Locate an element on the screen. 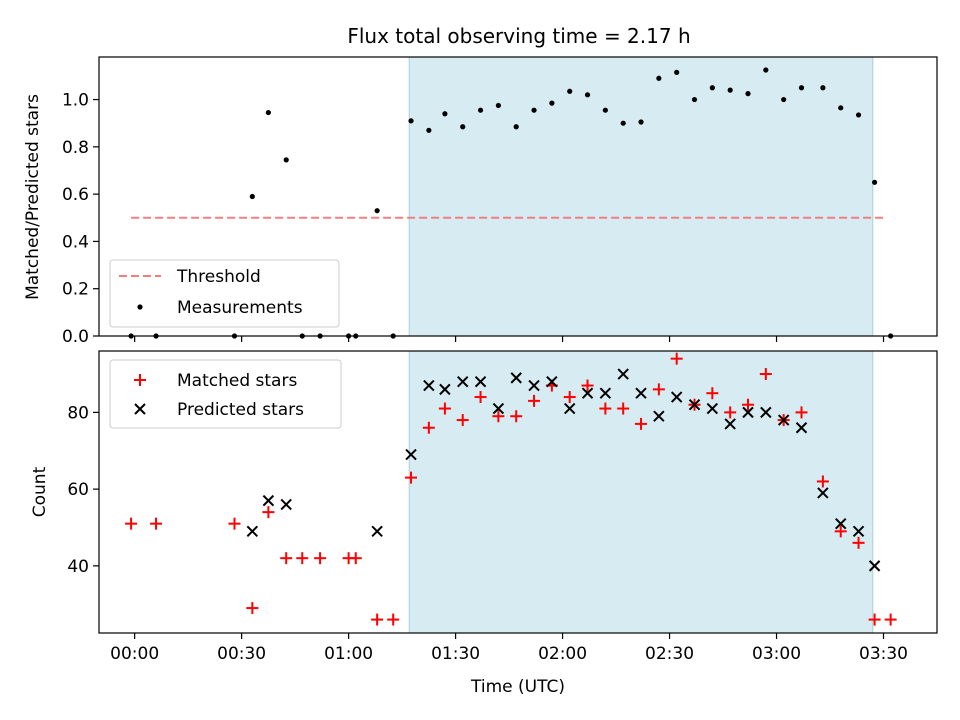  count-y-tick-label: 40 is located at coordinates (78, 567).